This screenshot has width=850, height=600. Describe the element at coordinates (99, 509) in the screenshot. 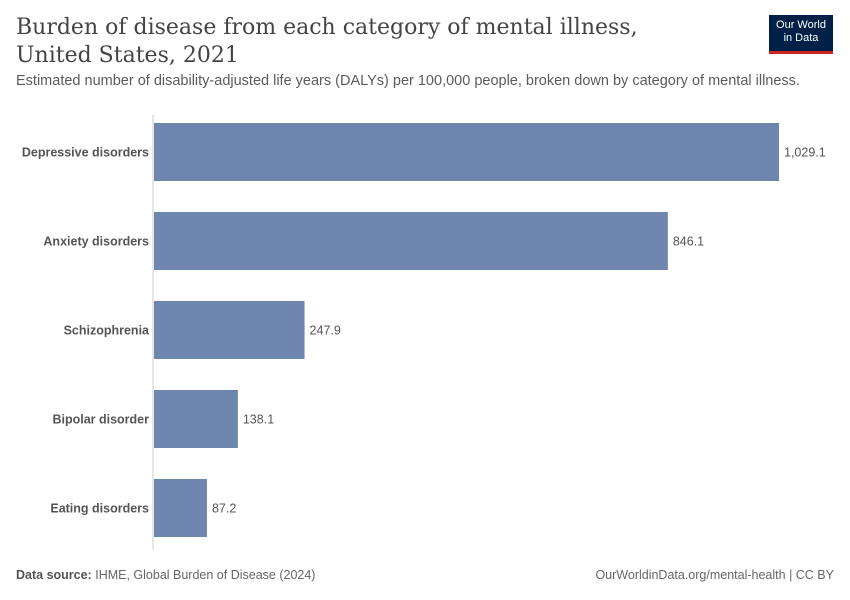

I see `category-label: Eating disorders` at that location.